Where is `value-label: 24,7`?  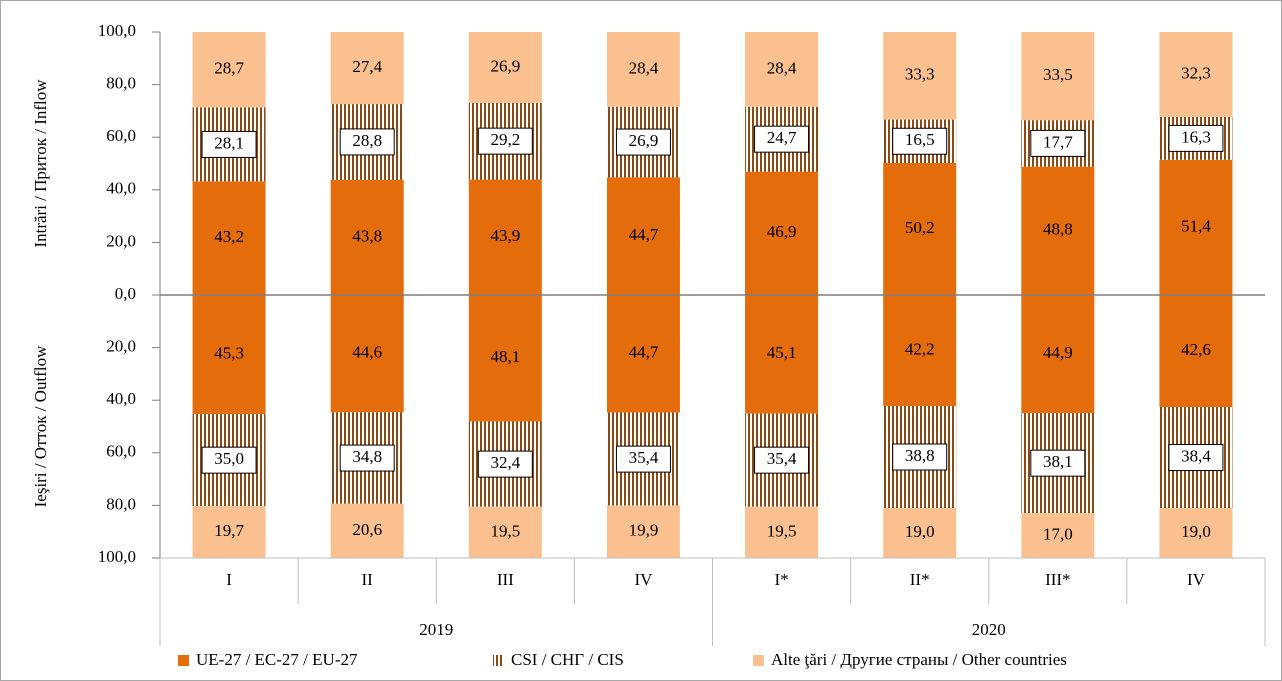 value-label: 24,7 is located at coordinates (782, 137).